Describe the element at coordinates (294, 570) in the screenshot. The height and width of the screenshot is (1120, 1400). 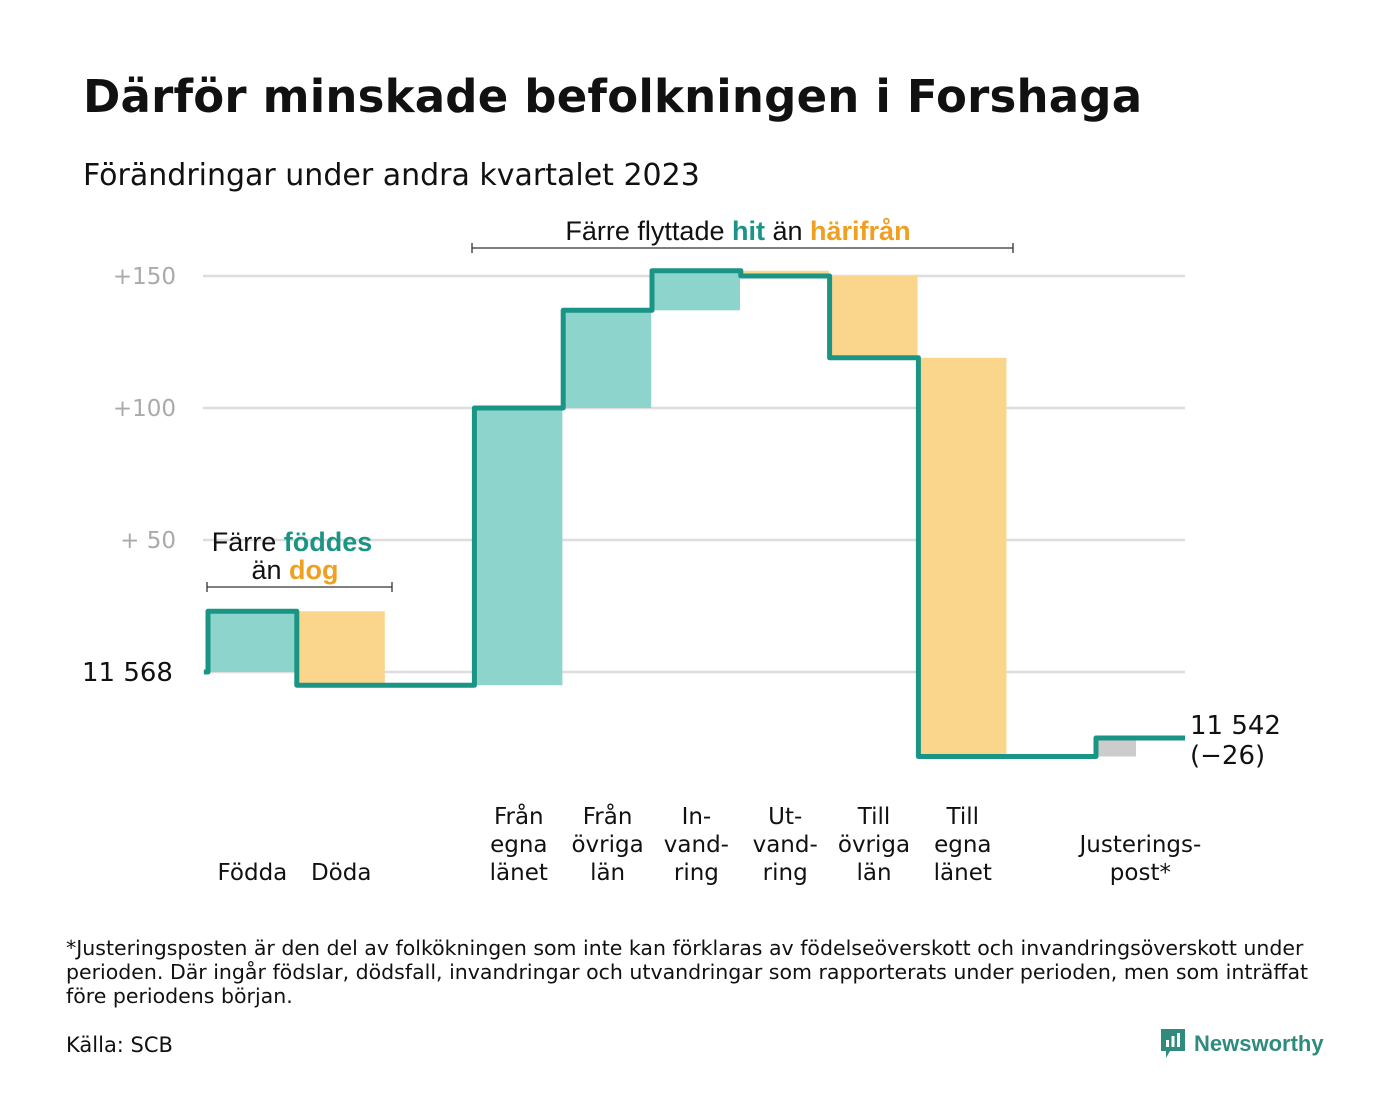
I see `births-annotation-line2: än dog` at that location.